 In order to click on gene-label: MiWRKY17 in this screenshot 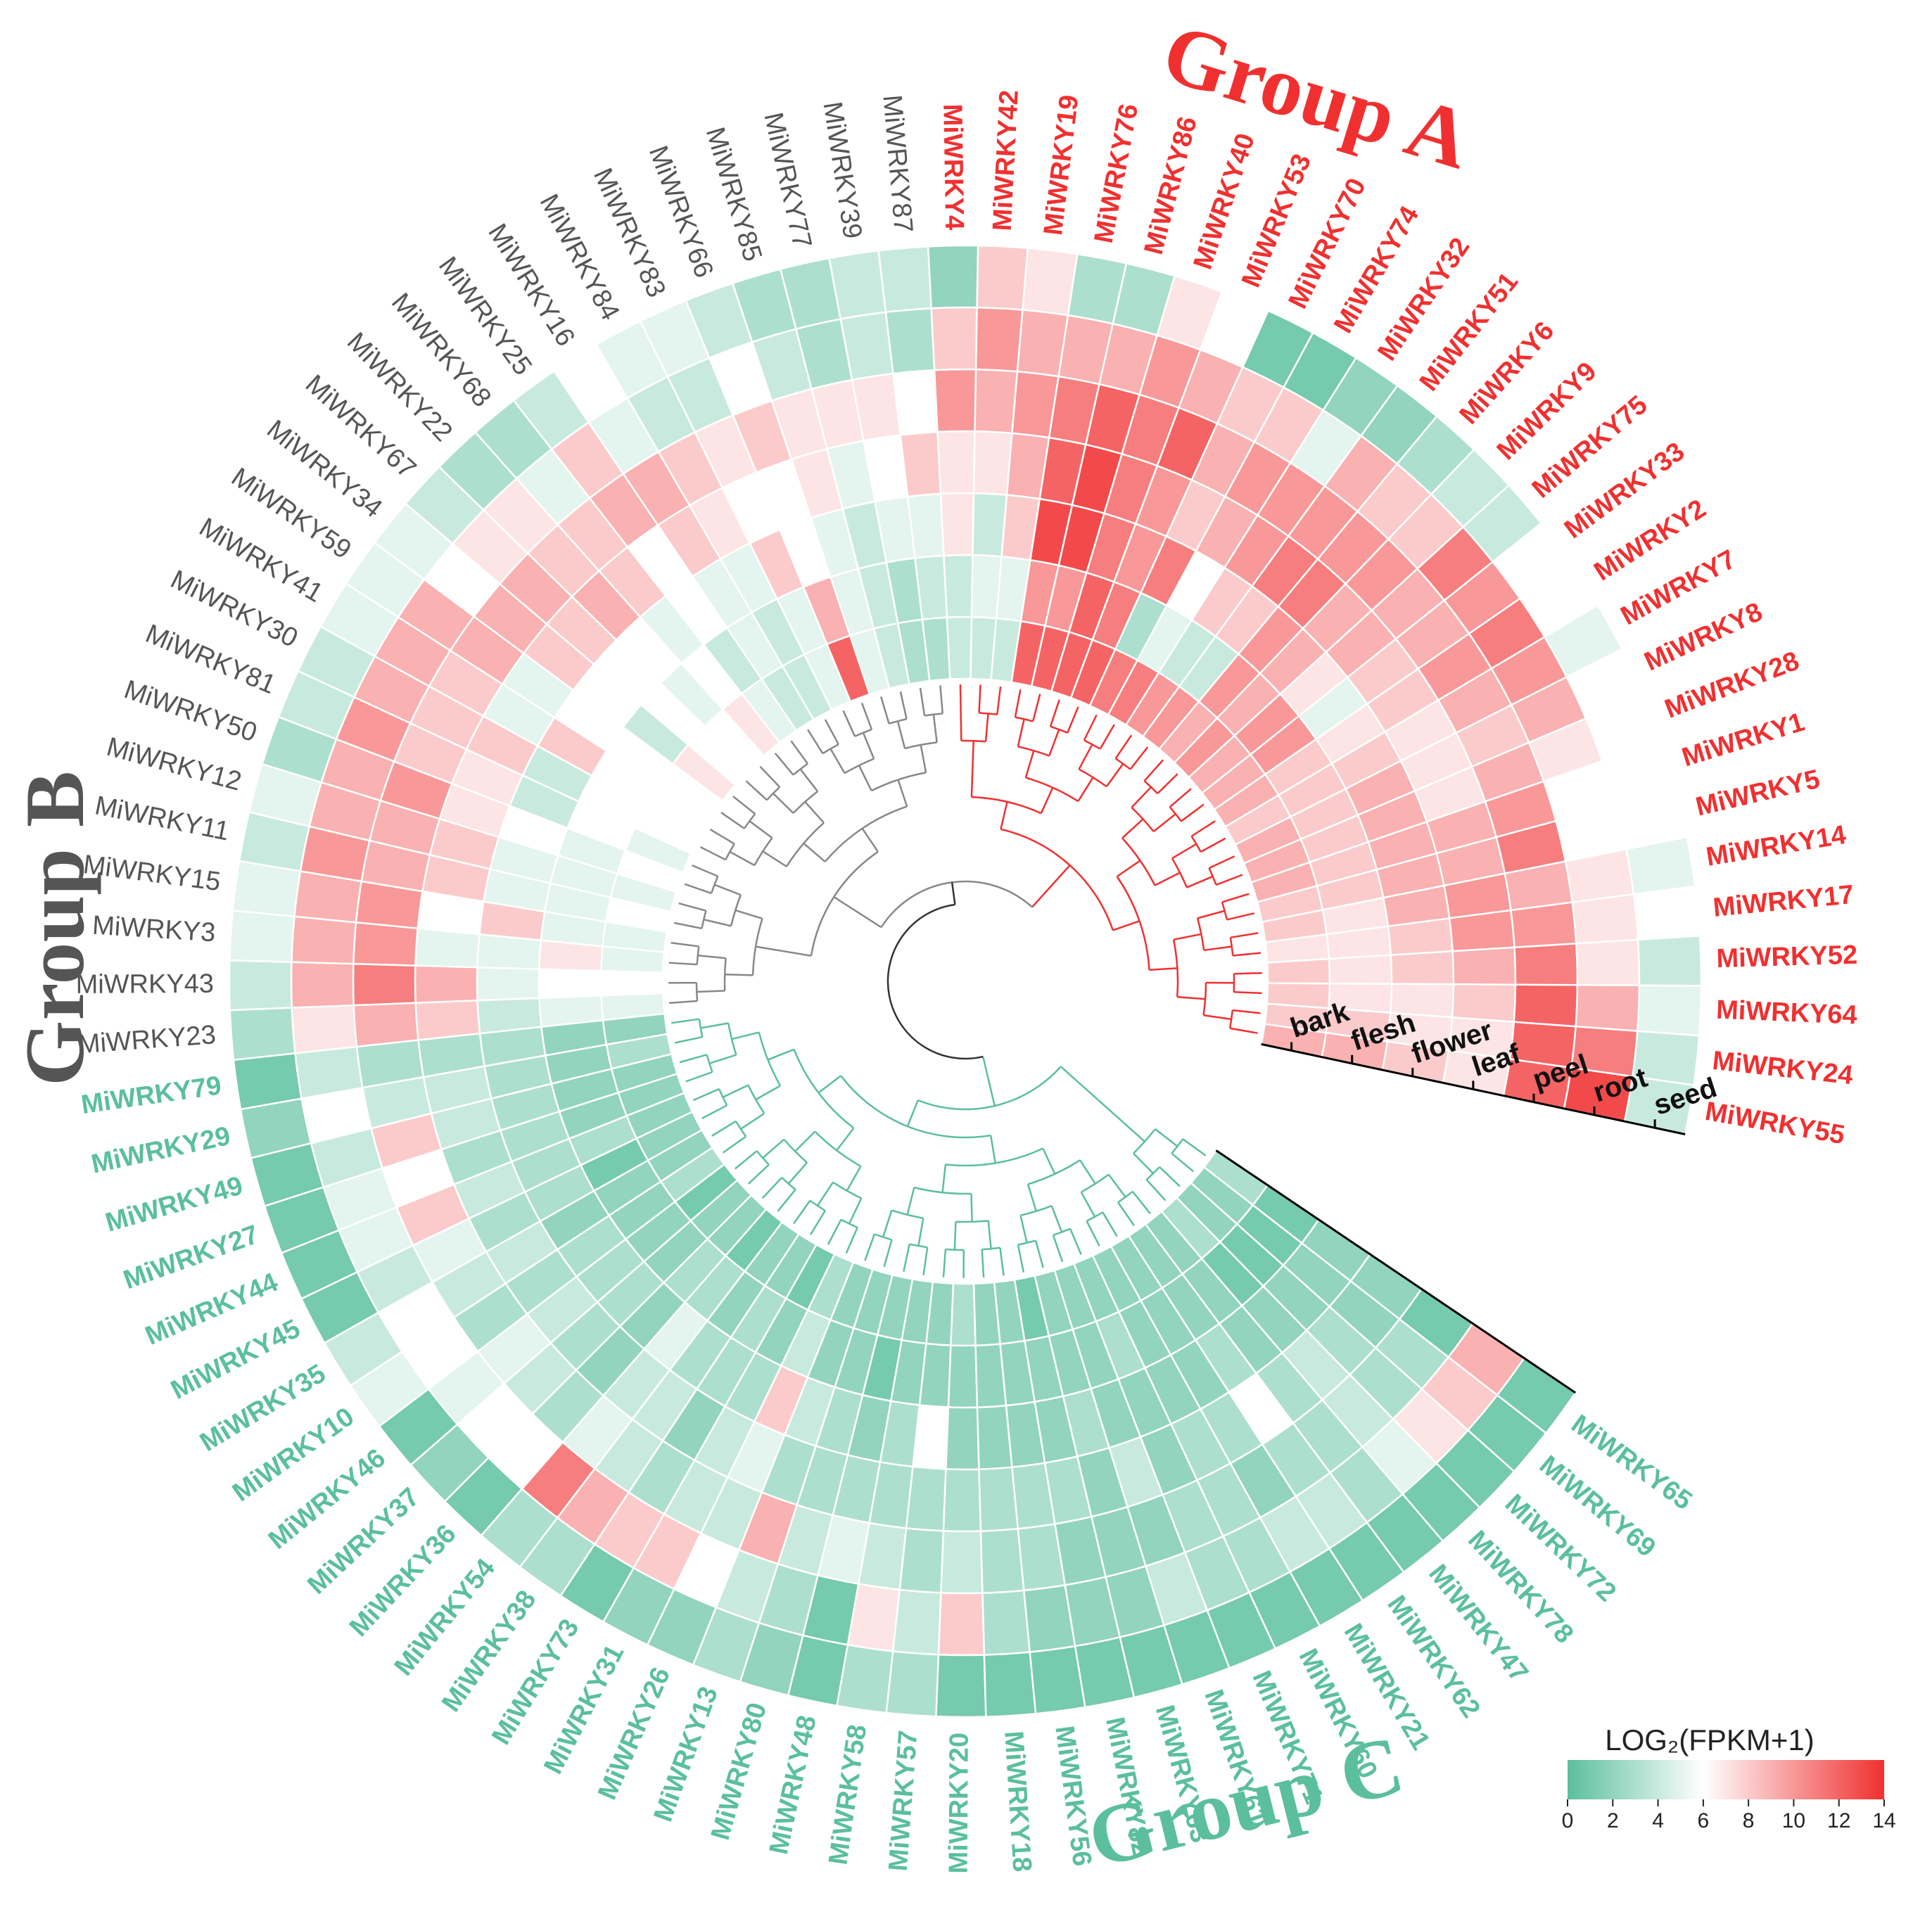, I will do `click(1783, 901)`.